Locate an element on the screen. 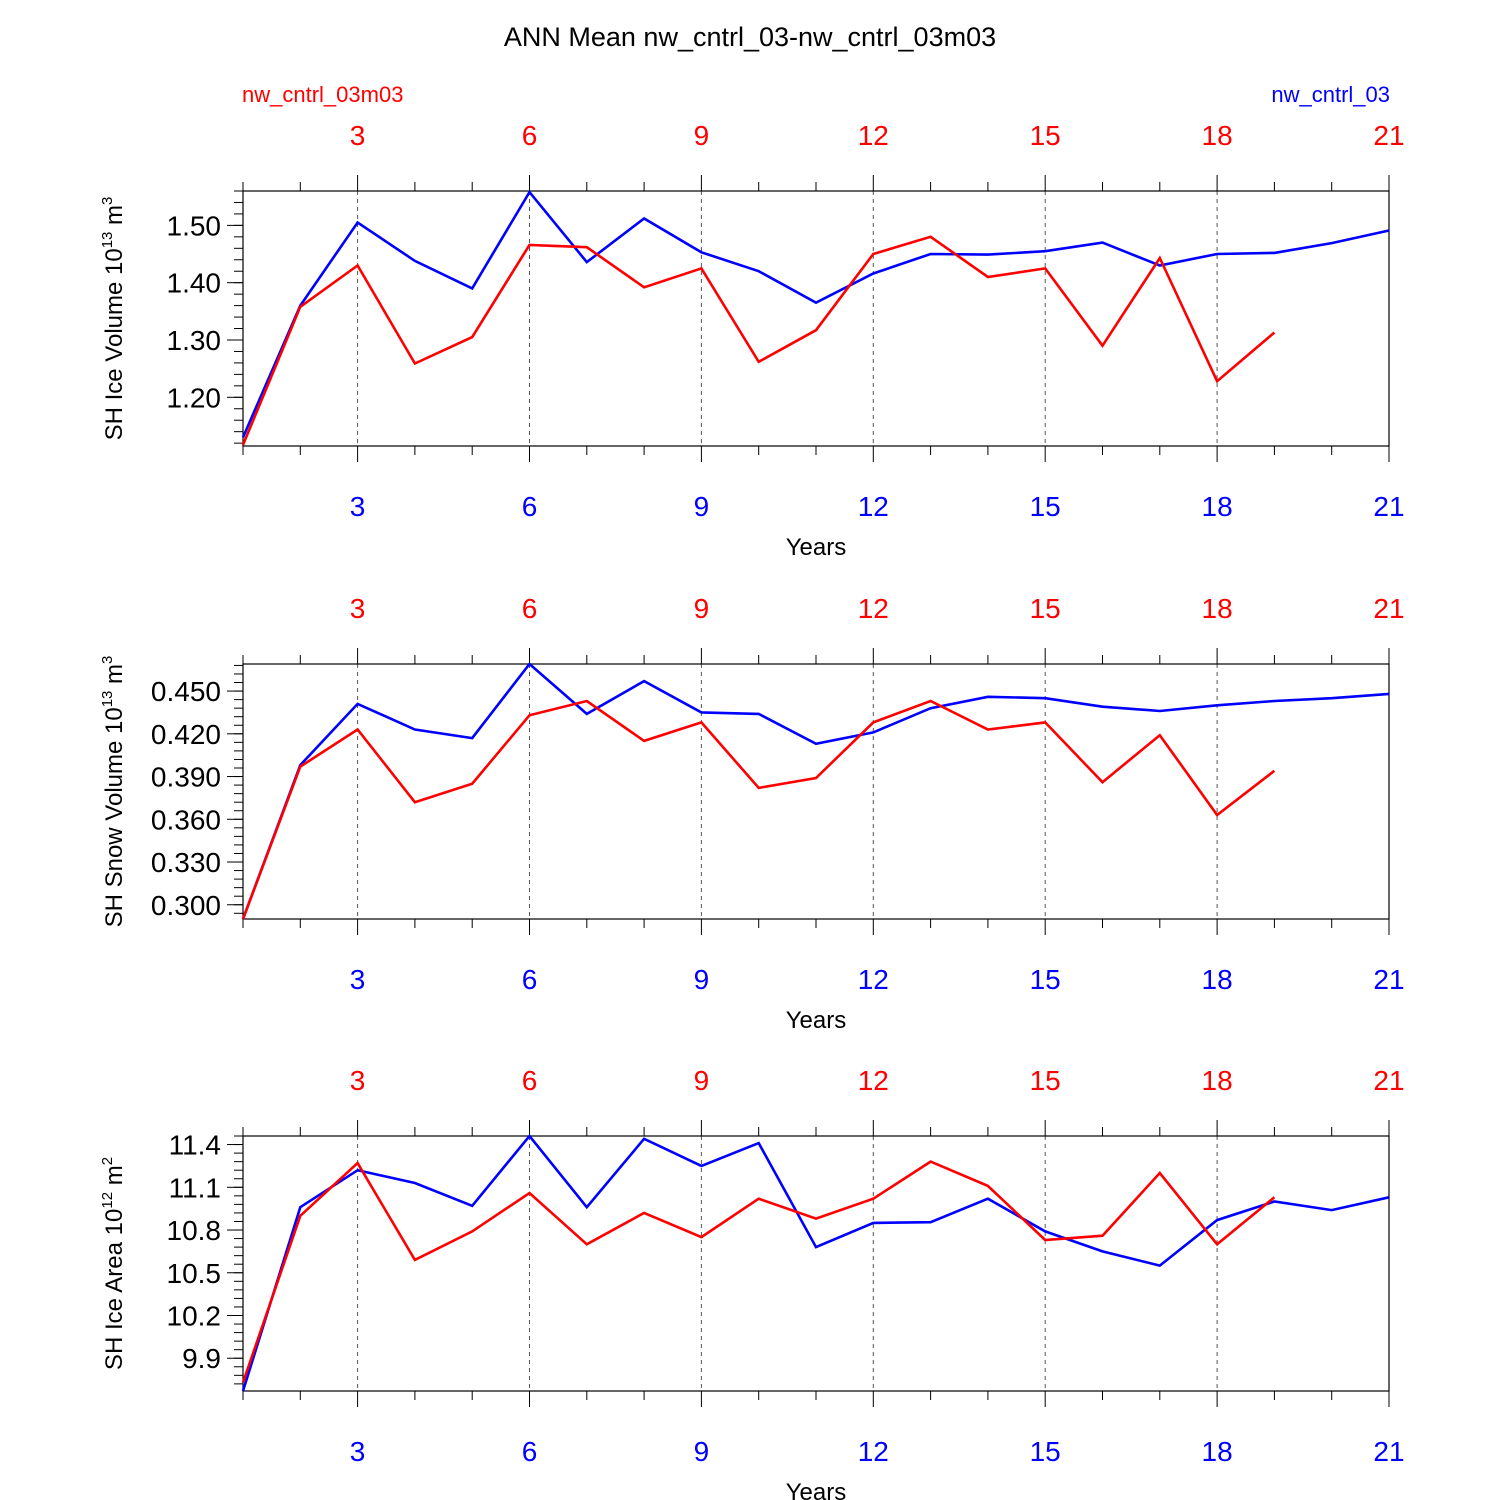 The width and height of the screenshot is (1500, 1500). y-tick-label: 1.50 is located at coordinates (194, 225).